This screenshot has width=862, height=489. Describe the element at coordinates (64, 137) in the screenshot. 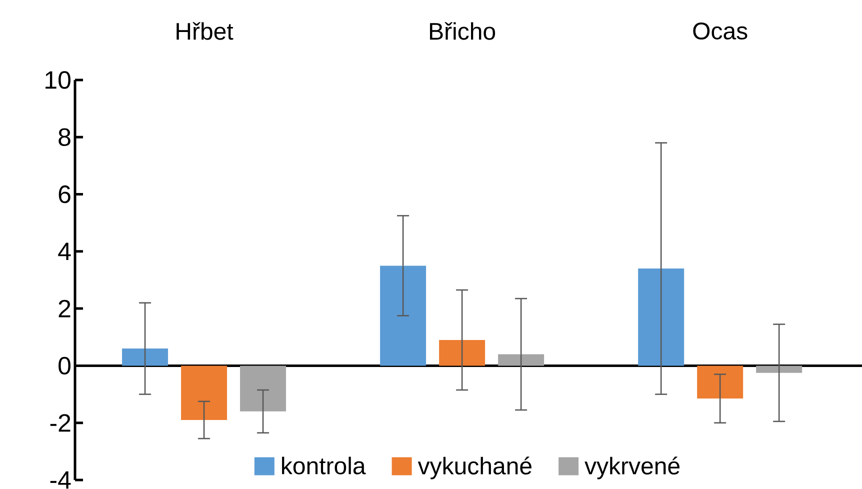

I see `y-tick-label: 8` at that location.